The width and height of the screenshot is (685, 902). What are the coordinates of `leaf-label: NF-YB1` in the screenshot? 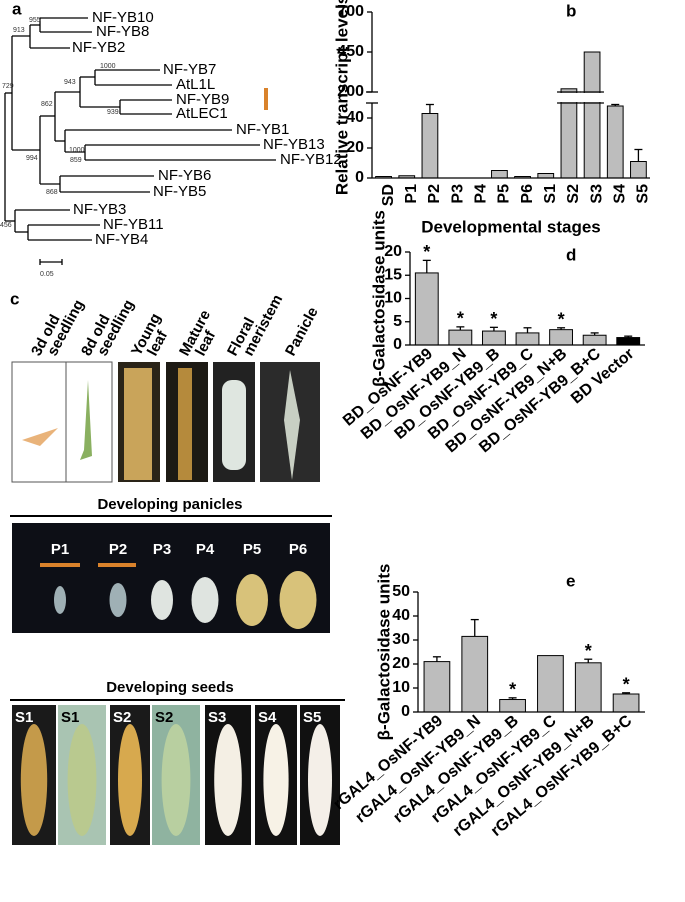 It's located at (262, 129).